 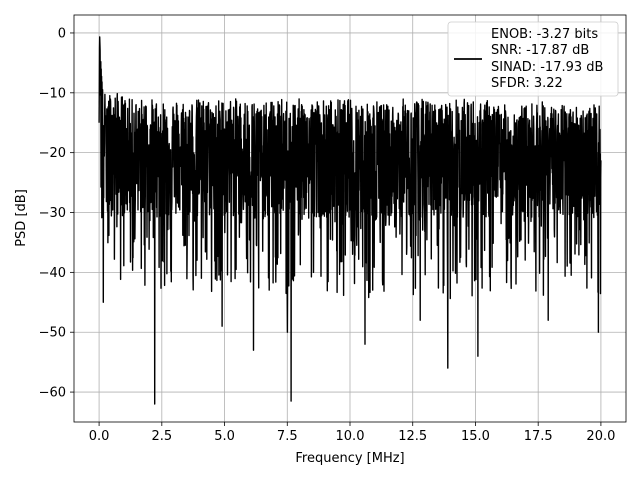 I want to click on y-tick-label: −10, so click(x=52, y=93).